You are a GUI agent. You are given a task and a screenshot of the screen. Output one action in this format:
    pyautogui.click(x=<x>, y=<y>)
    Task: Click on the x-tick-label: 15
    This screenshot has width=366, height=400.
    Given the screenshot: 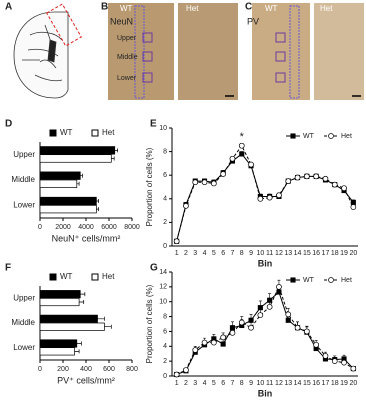 What is the action you would take?
    pyautogui.click(x=307, y=253)
    